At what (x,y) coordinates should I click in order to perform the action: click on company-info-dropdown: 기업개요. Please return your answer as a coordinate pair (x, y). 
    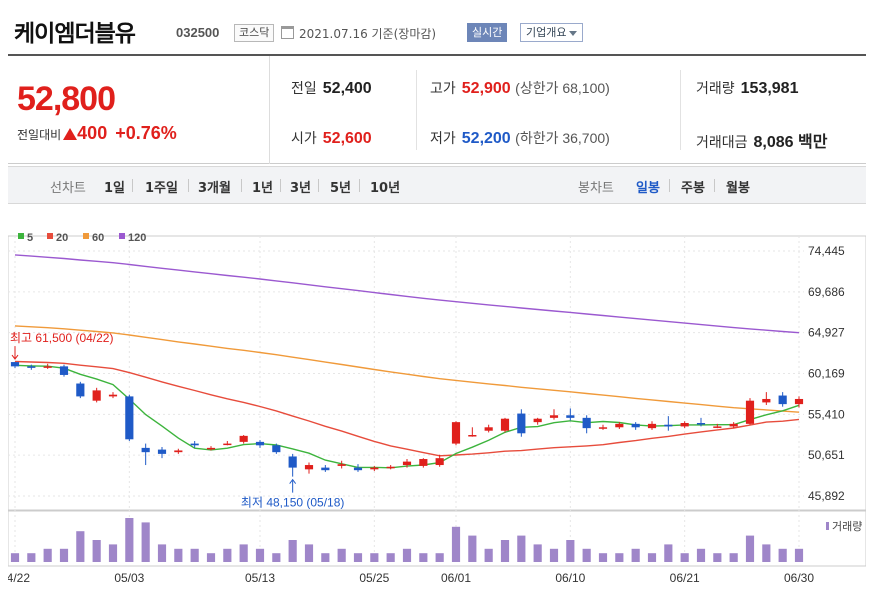
    Looking at the image, I should click on (552, 32).